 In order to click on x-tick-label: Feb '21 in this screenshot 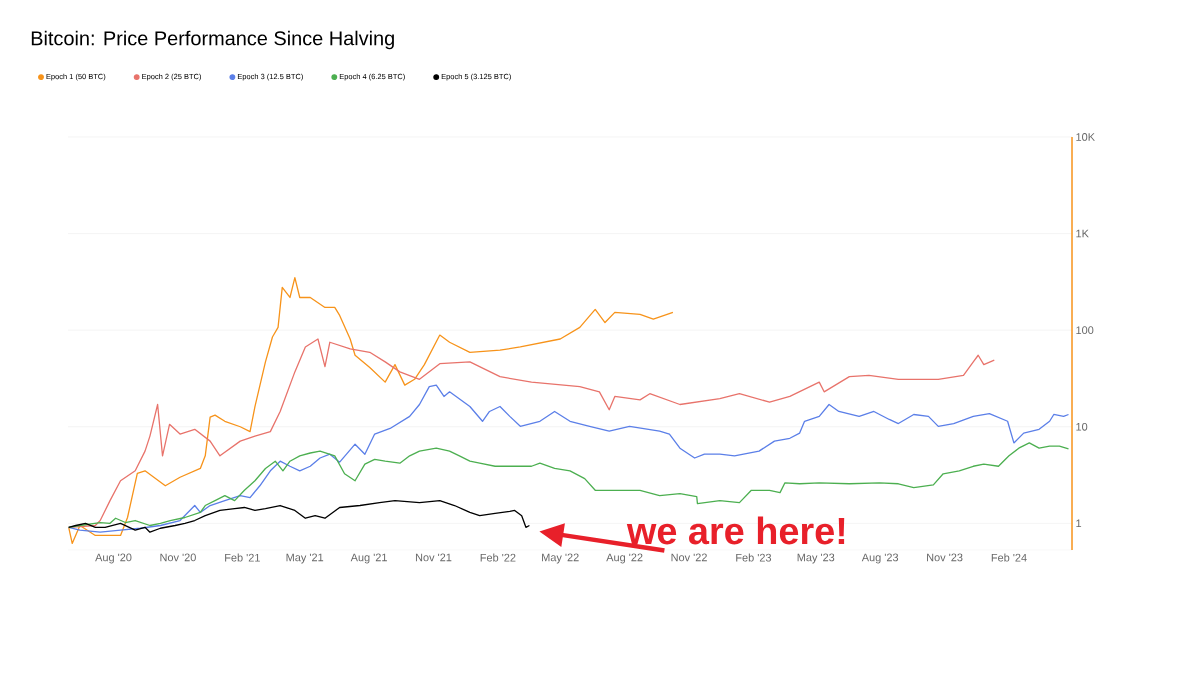, I will do `click(242, 557)`.